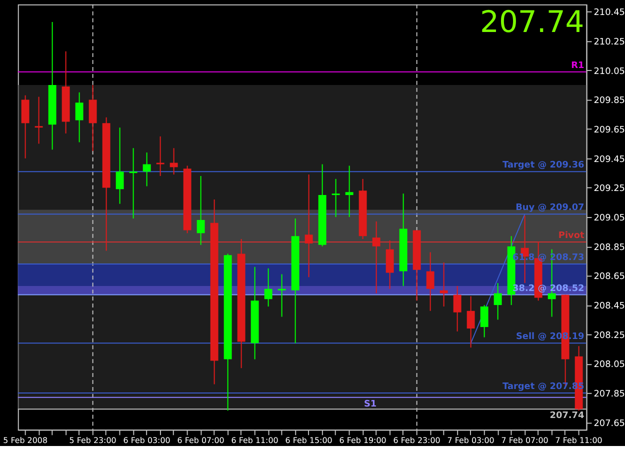  Describe the element at coordinates (609, 277) in the screenshot. I see `y-tick-label: 208.65` at that location.